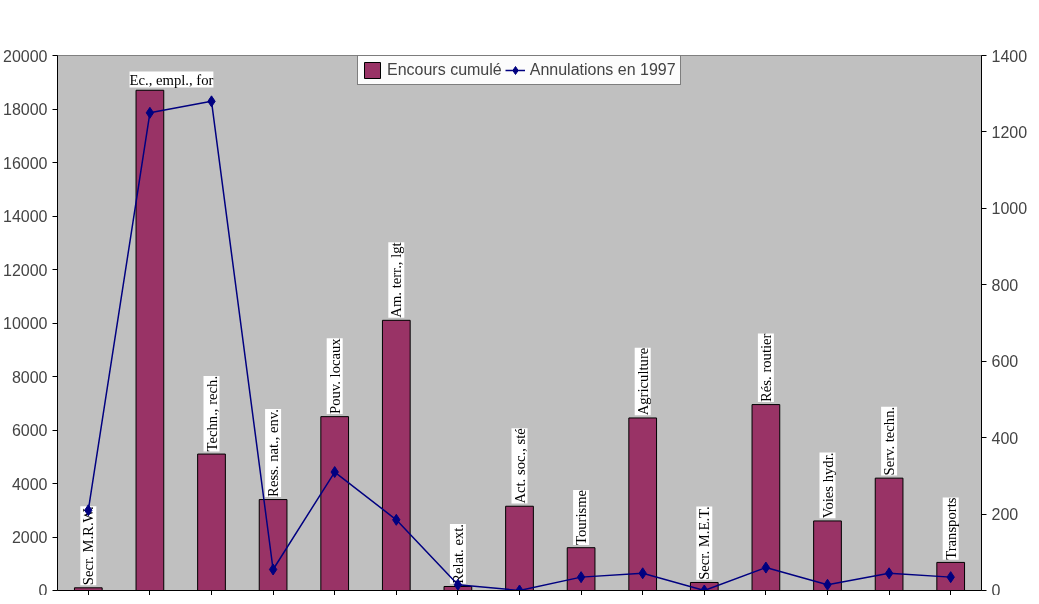 The width and height of the screenshot is (1039, 604). Describe the element at coordinates (765, 367) in the screenshot. I see `x-tick-label: Rés. routier` at that location.